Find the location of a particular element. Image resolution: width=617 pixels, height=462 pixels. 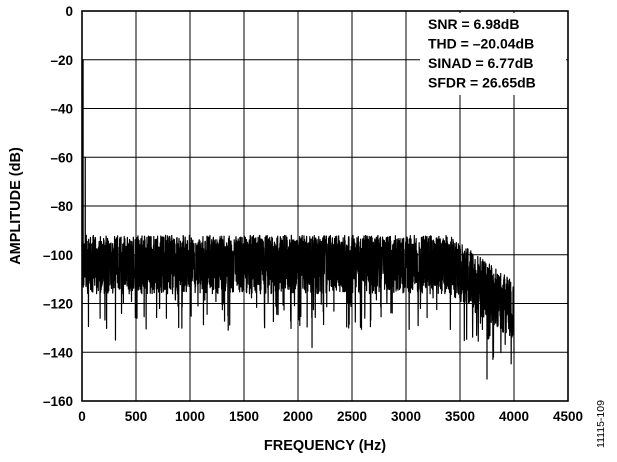

stat-line: SNR = 6.98dB is located at coordinates (473, 24).